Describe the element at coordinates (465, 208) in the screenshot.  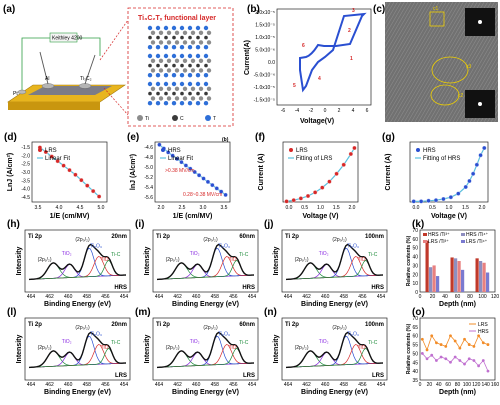
I see `panel-g-xtick-3: 1.5` at that location.